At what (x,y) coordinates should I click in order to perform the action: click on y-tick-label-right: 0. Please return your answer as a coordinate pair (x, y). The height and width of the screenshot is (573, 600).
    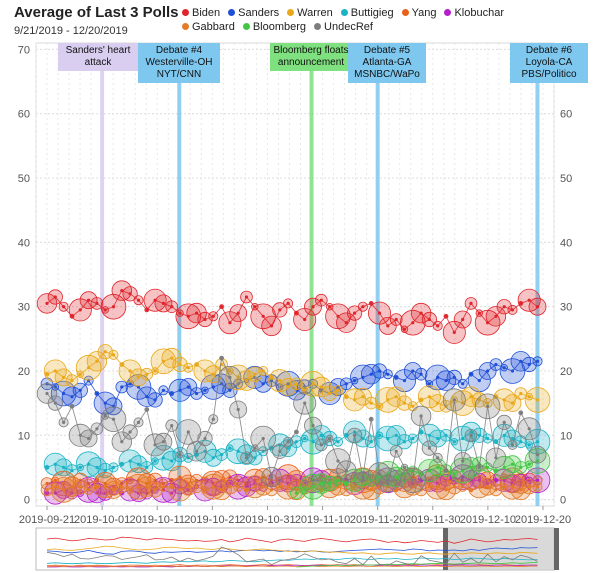
    Looking at the image, I should click on (563, 501).